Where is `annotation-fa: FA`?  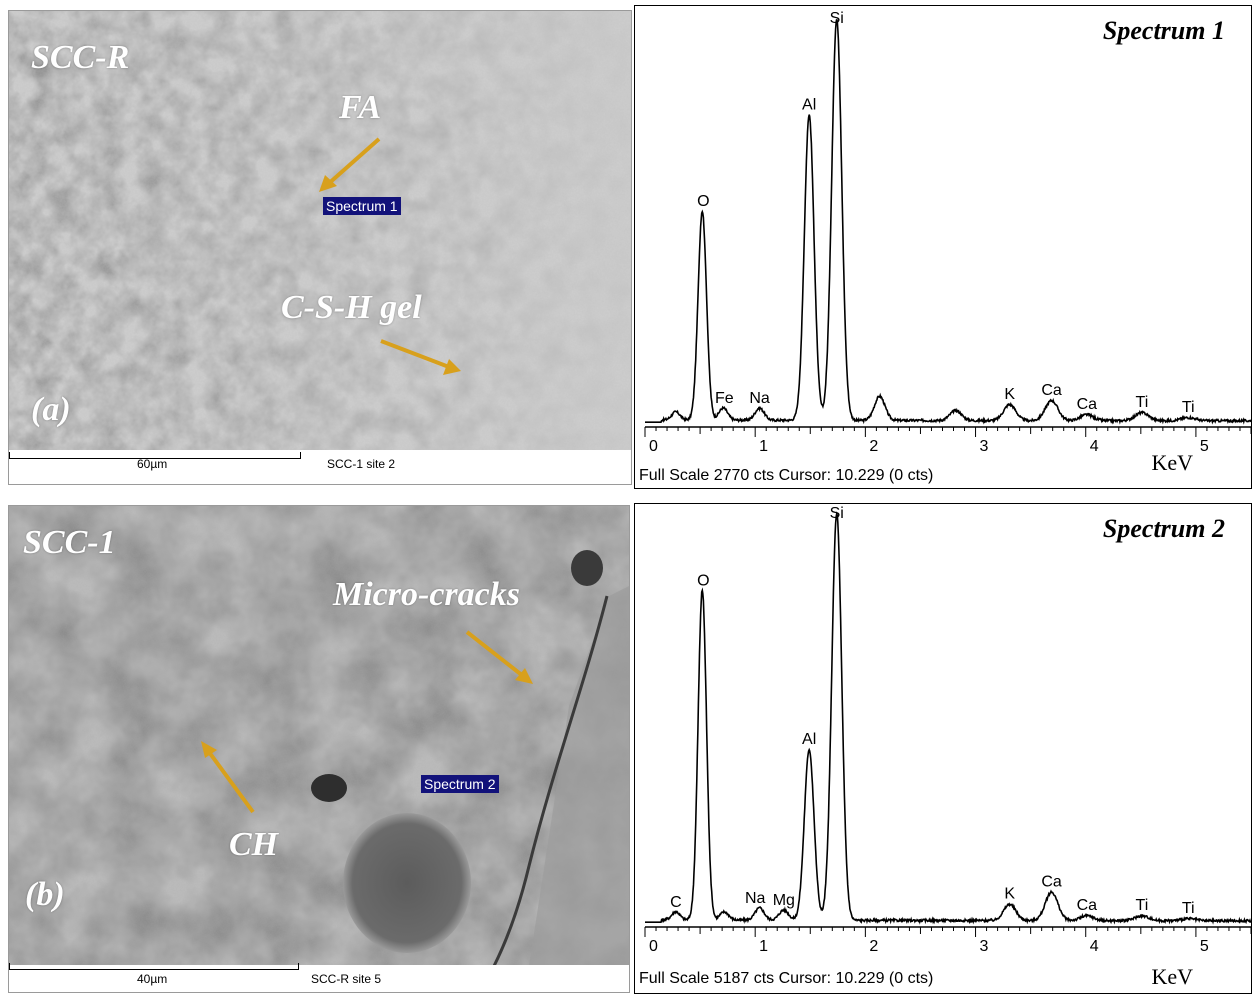 annotation-fa: FA is located at coordinates (360, 107).